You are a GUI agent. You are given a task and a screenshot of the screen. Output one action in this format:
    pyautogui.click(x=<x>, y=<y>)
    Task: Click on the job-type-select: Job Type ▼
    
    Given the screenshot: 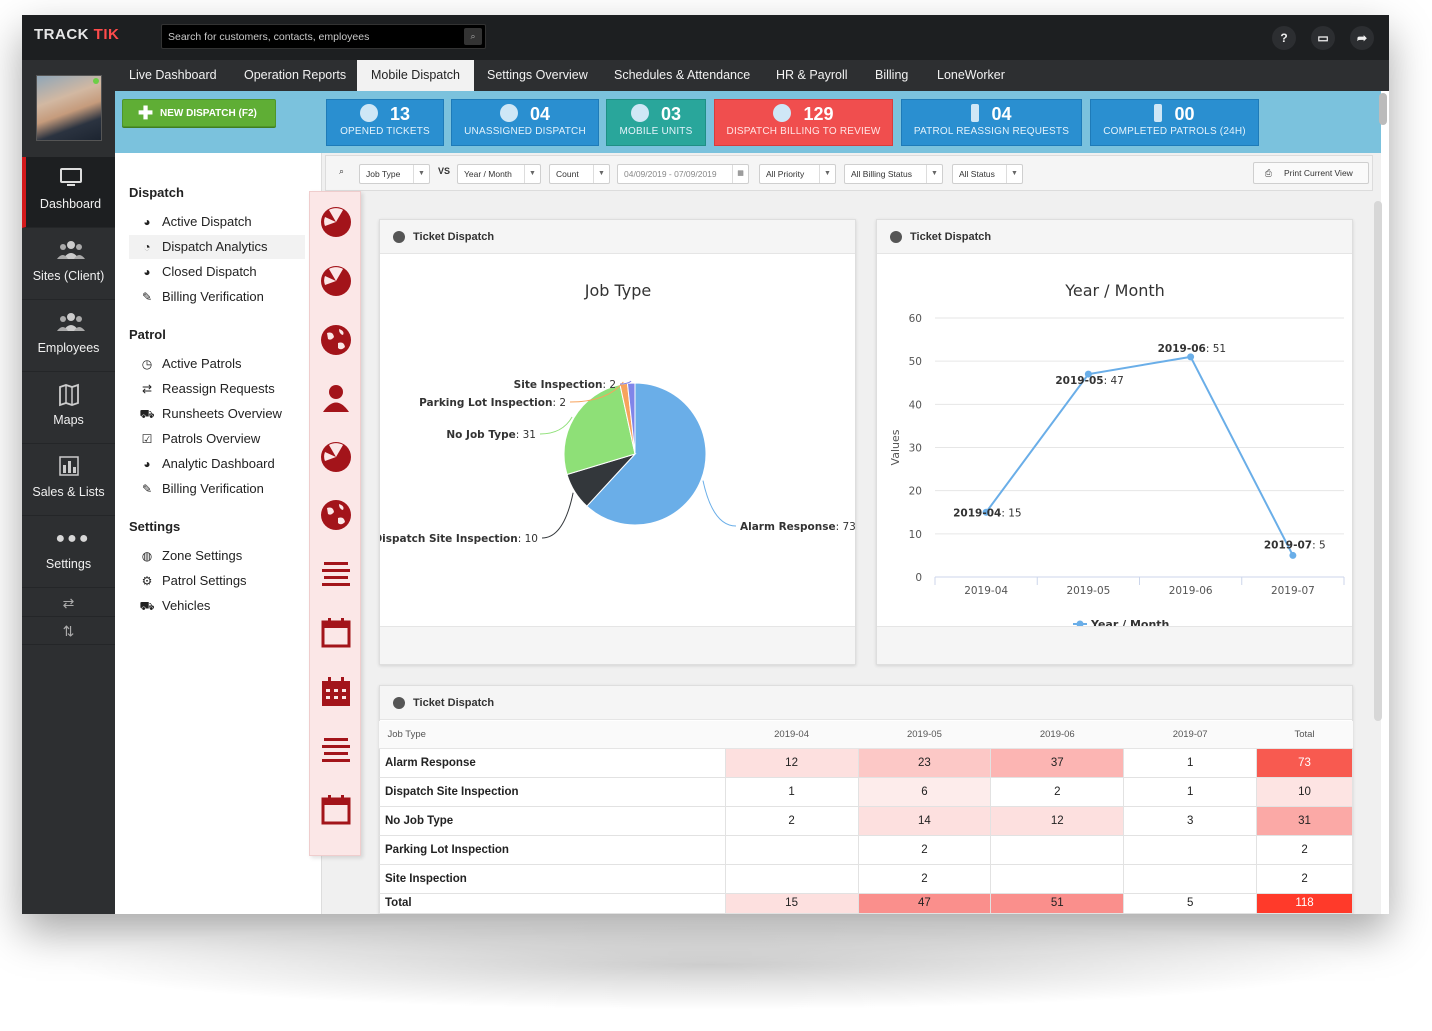 What is the action you would take?
    pyautogui.click(x=394, y=174)
    